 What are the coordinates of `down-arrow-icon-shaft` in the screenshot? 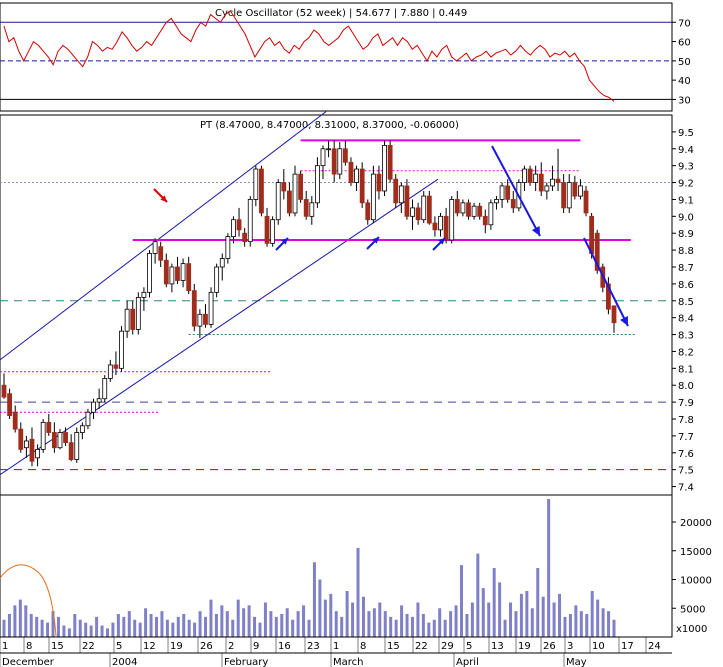 It's located at (606, 282).